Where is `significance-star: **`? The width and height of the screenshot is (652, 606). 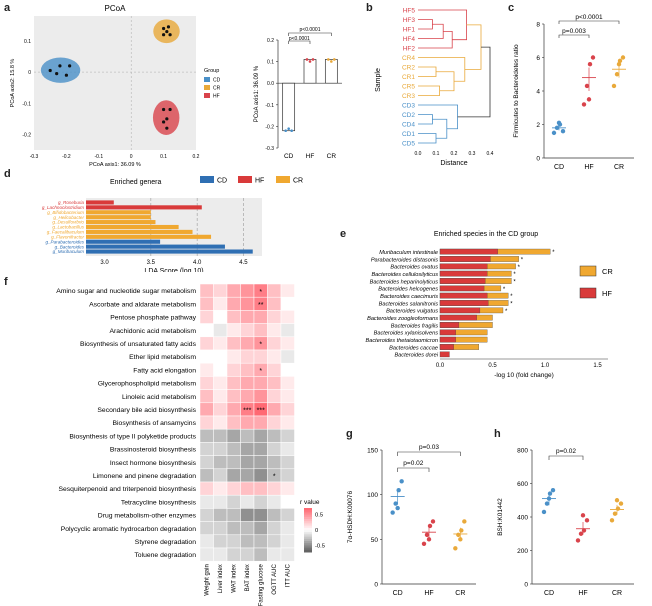
significance-star: ** is located at coordinates (261, 305).